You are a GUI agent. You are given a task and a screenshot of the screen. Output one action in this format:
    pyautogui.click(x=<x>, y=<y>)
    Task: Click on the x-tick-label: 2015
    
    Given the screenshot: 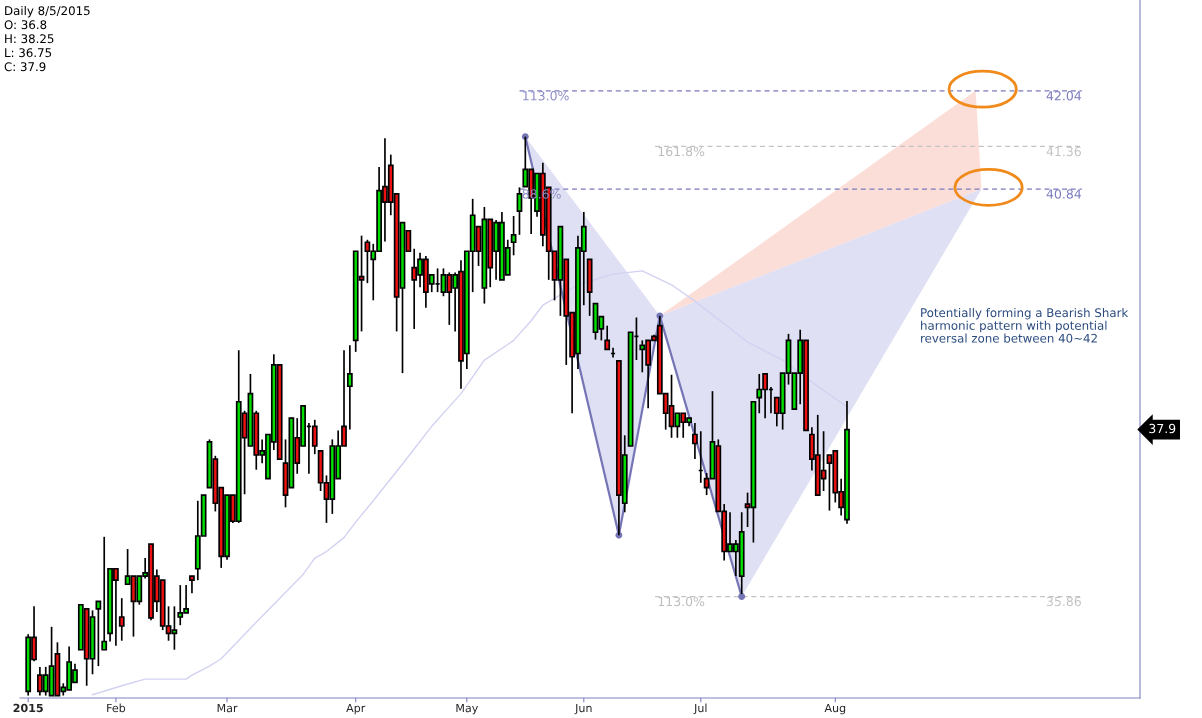 What is the action you would take?
    pyautogui.click(x=28, y=708)
    